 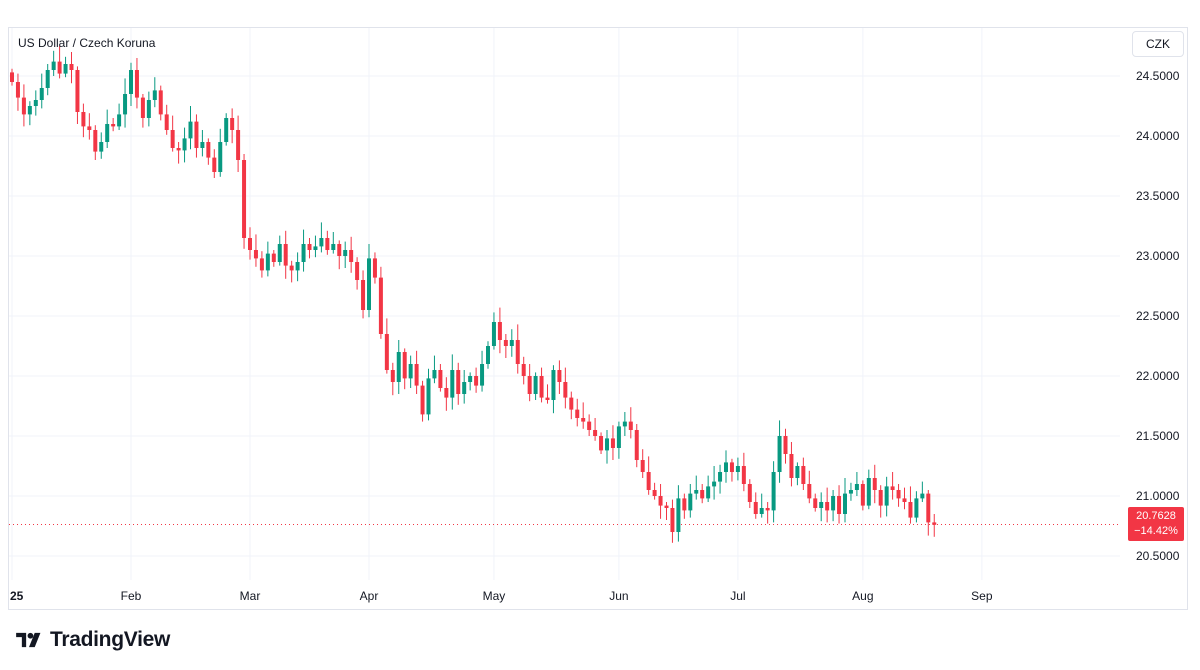 I want to click on x-tick-label: Mar, so click(x=250, y=596).